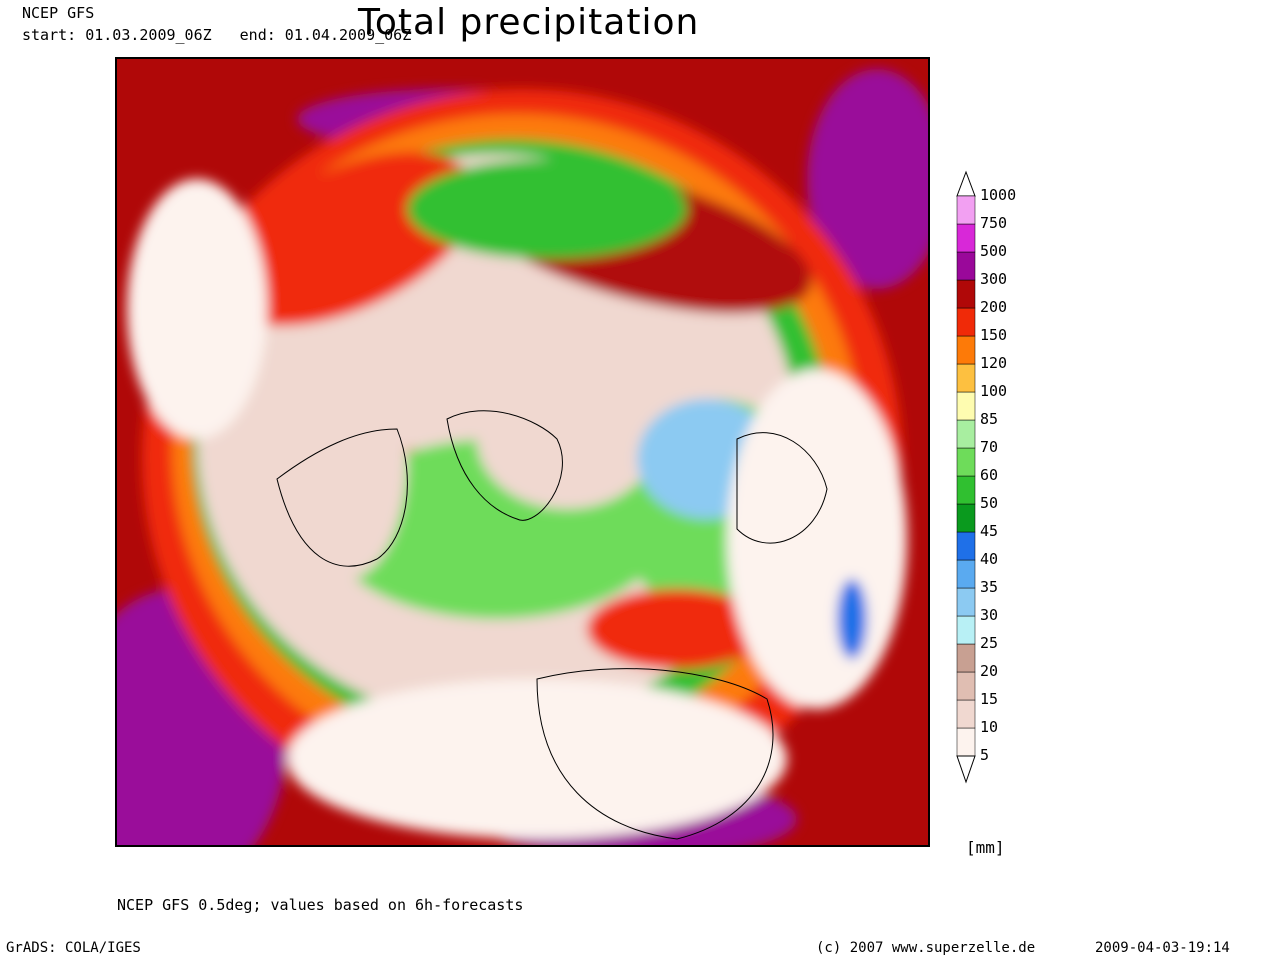 Image resolution: width=1280 pixels, height=960 pixels. Describe the element at coordinates (994, 391) in the screenshot. I see `legend-level-label: 100` at that location.